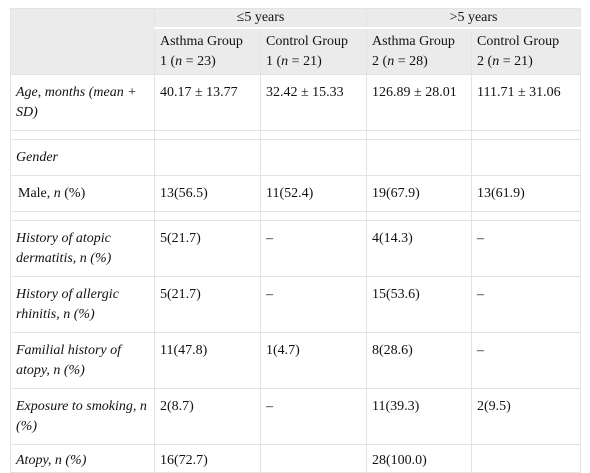  I want to click on header-group-le5: ≤5 years, so click(260, 18).